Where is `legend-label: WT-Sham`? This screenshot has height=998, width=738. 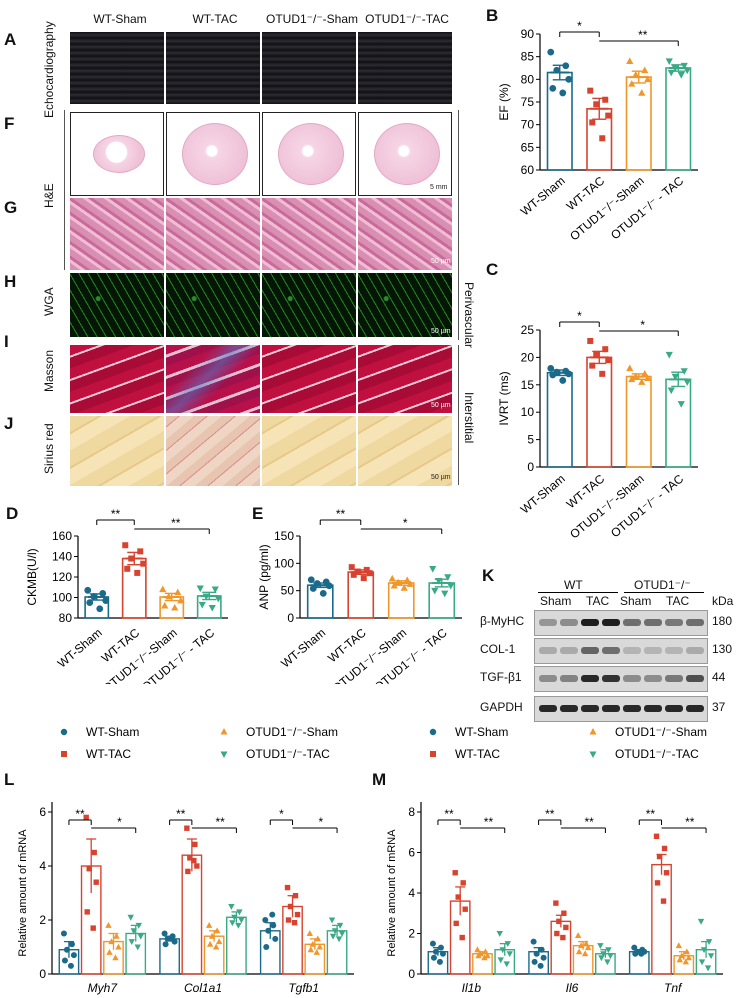
legend-label: WT-Sham is located at coordinates (481, 732).